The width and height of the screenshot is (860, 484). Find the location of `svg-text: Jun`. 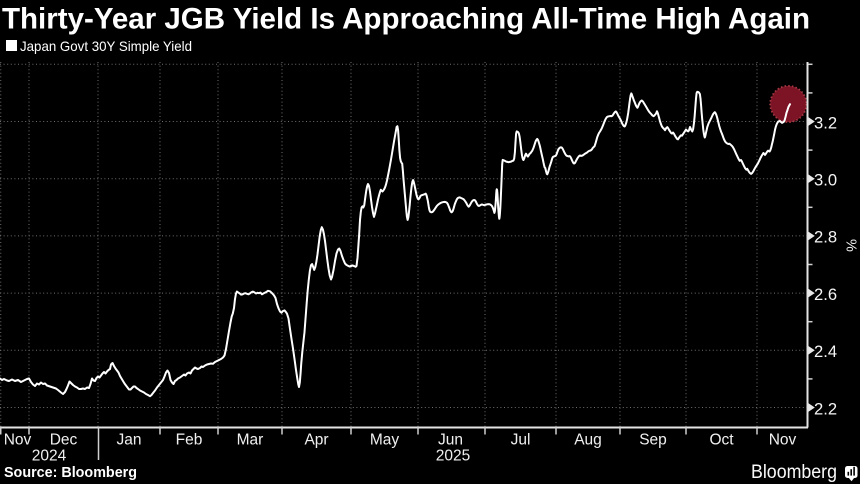

svg-text: Jun is located at coordinates (450, 440).